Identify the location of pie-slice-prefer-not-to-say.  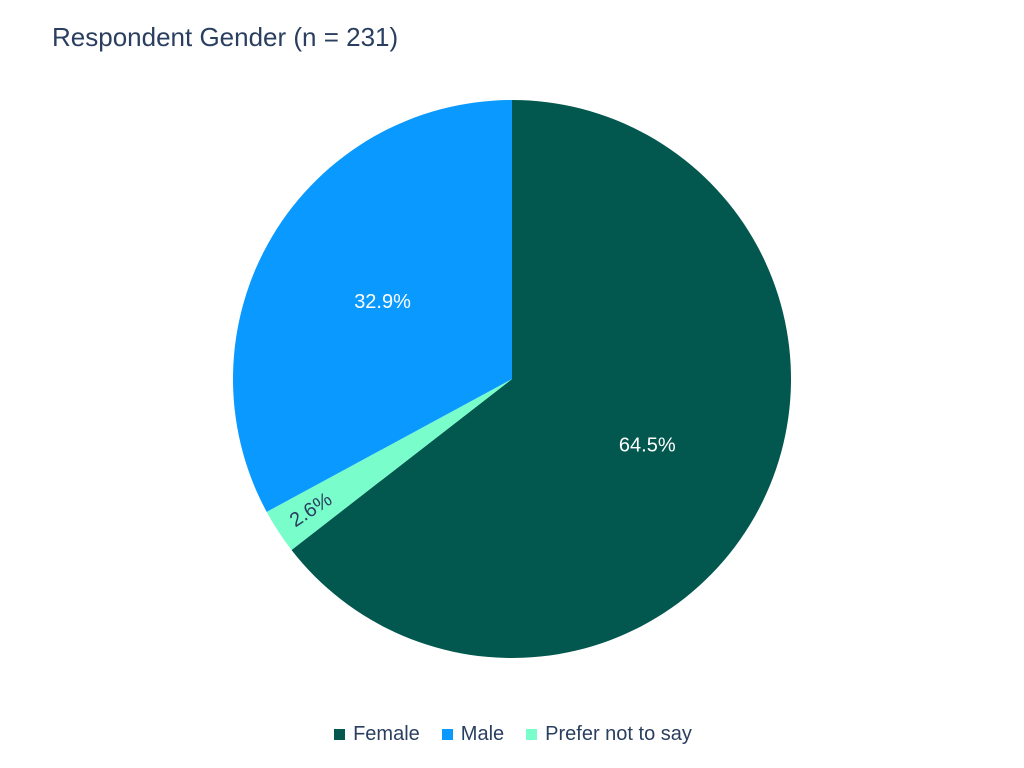
(389, 464).